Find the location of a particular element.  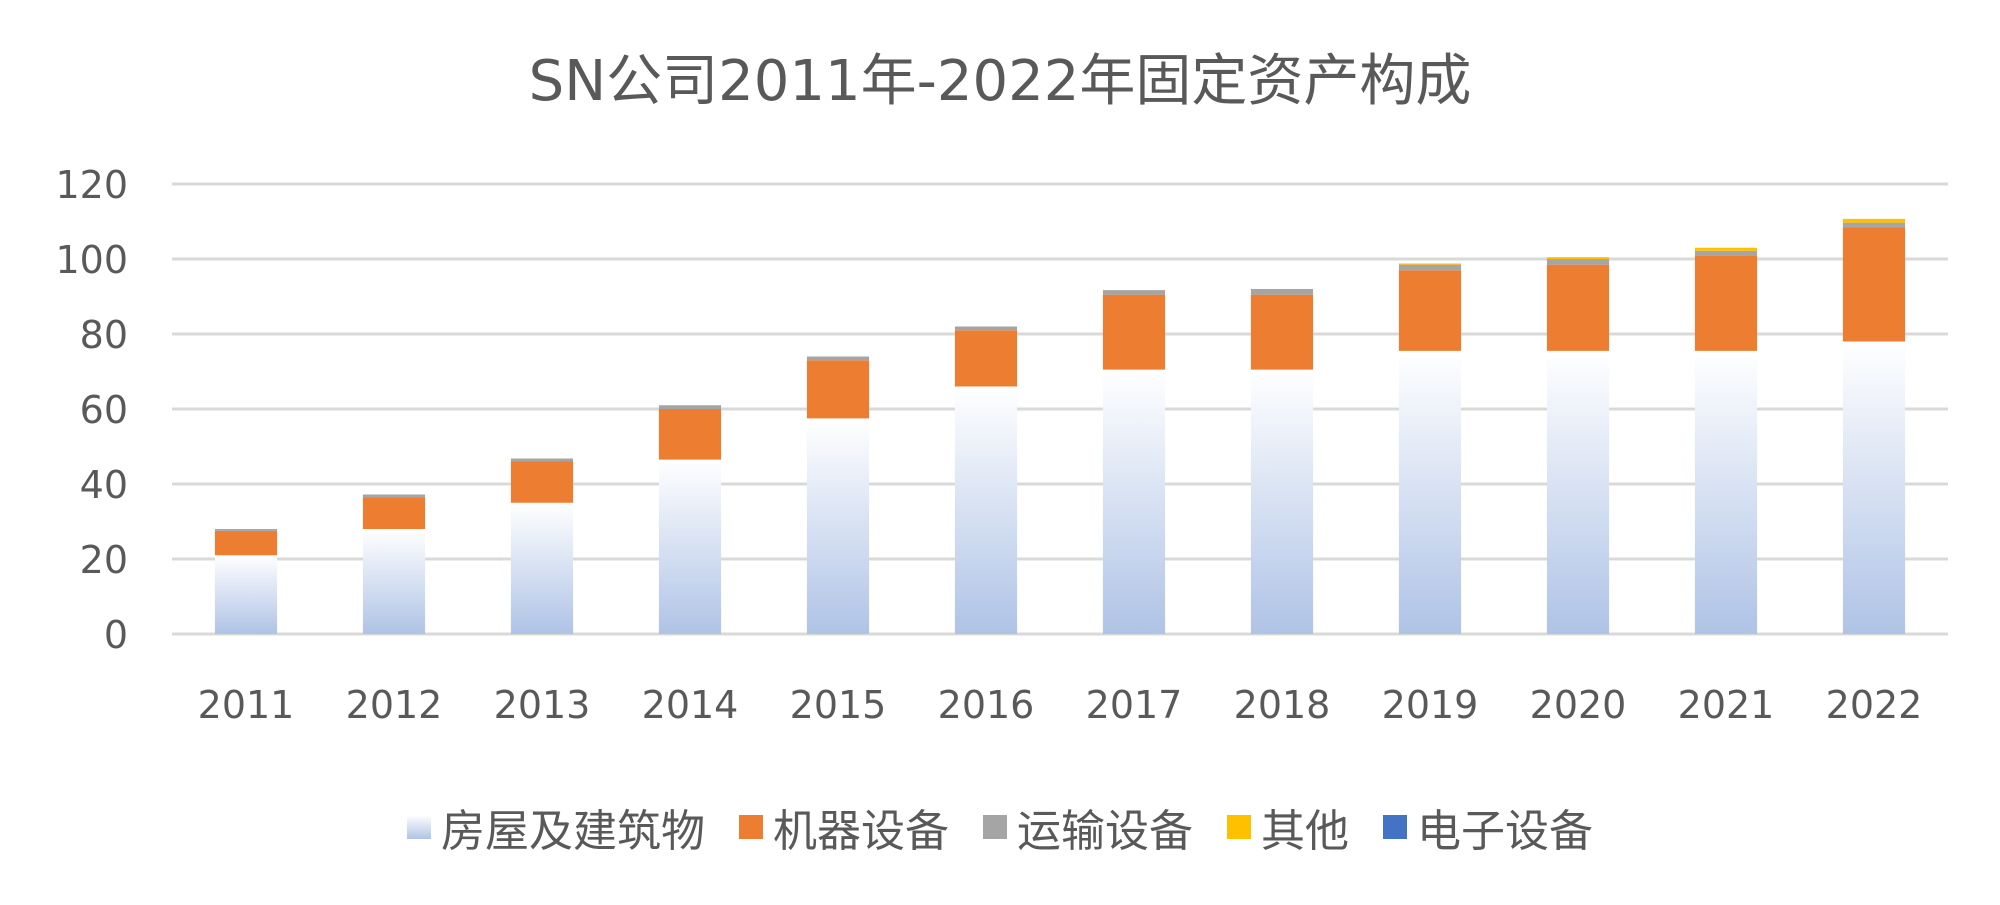

legend-item: 其他 is located at coordinates (1288, 827).